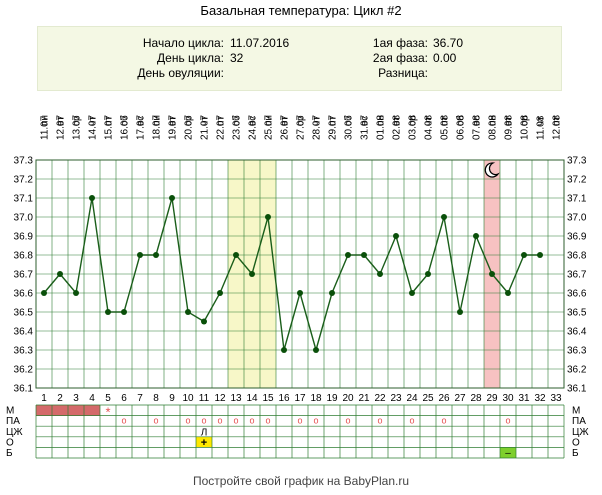  Describe the element at coordinates (445, 127) in the screenshot. I see `date-label: 05.08` at that location.